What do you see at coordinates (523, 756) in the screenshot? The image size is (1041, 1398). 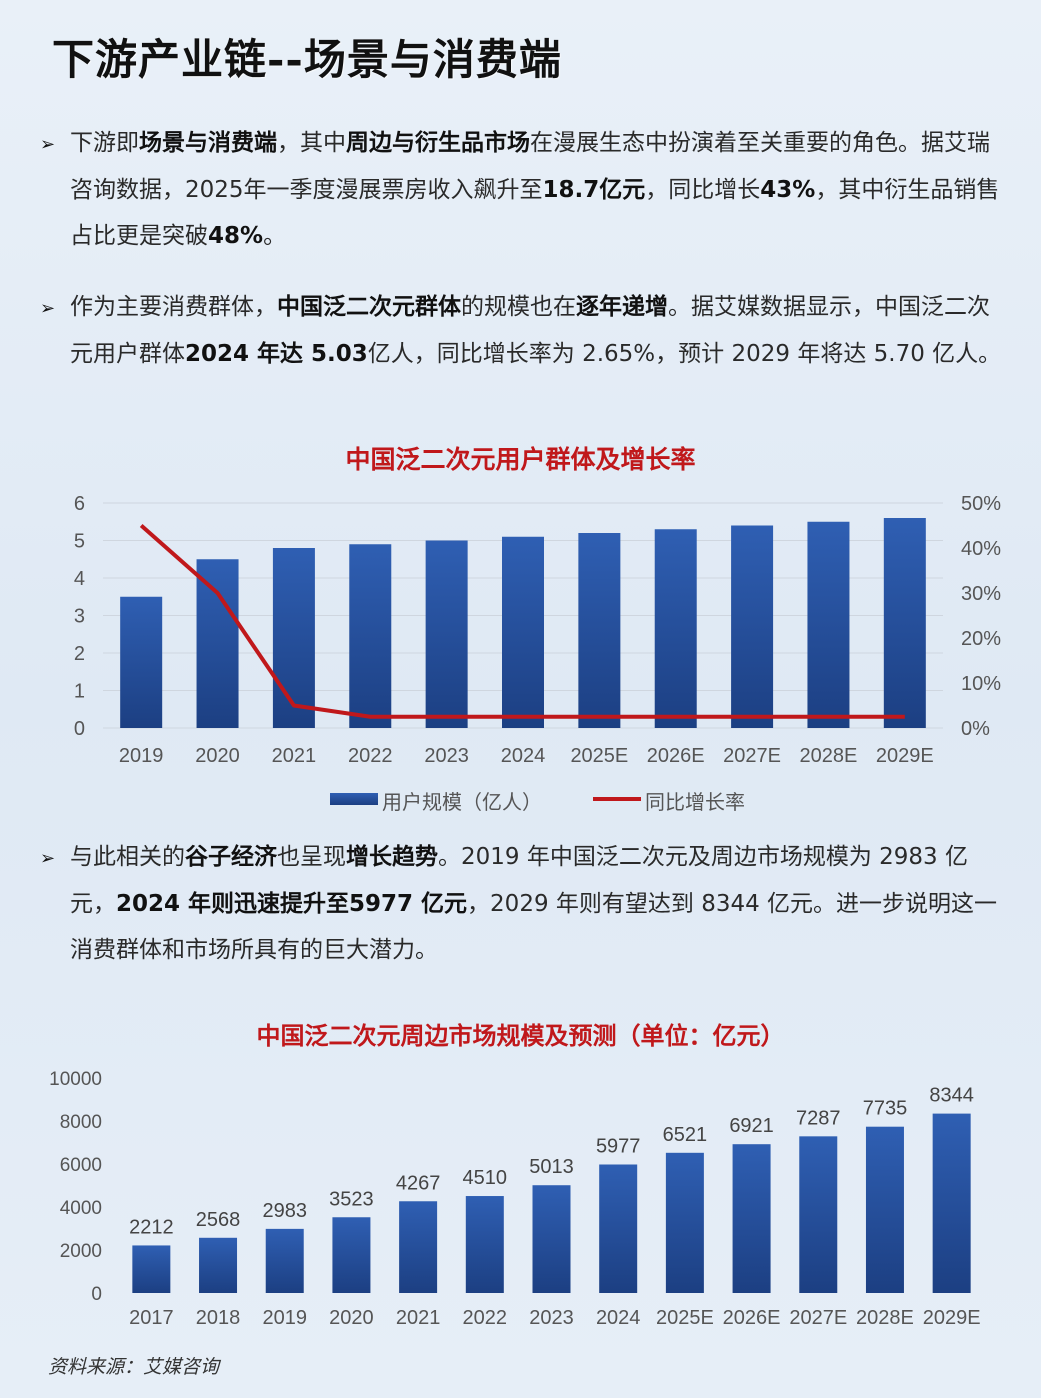 I see `x-tick-label: 2024` at bounding box center [523, 756].